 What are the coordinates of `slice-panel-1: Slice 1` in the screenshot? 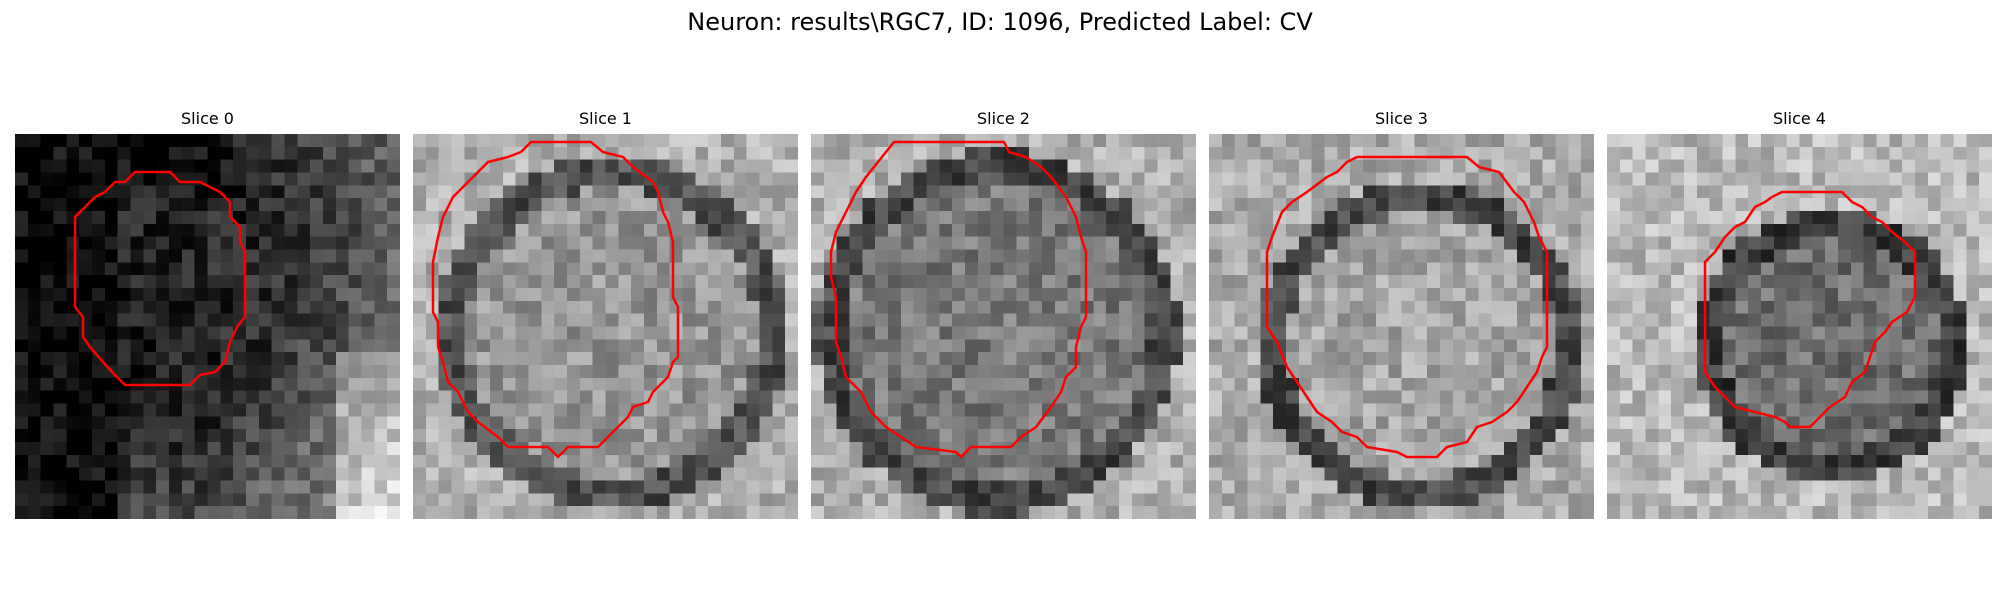 It's located at (605, 313).